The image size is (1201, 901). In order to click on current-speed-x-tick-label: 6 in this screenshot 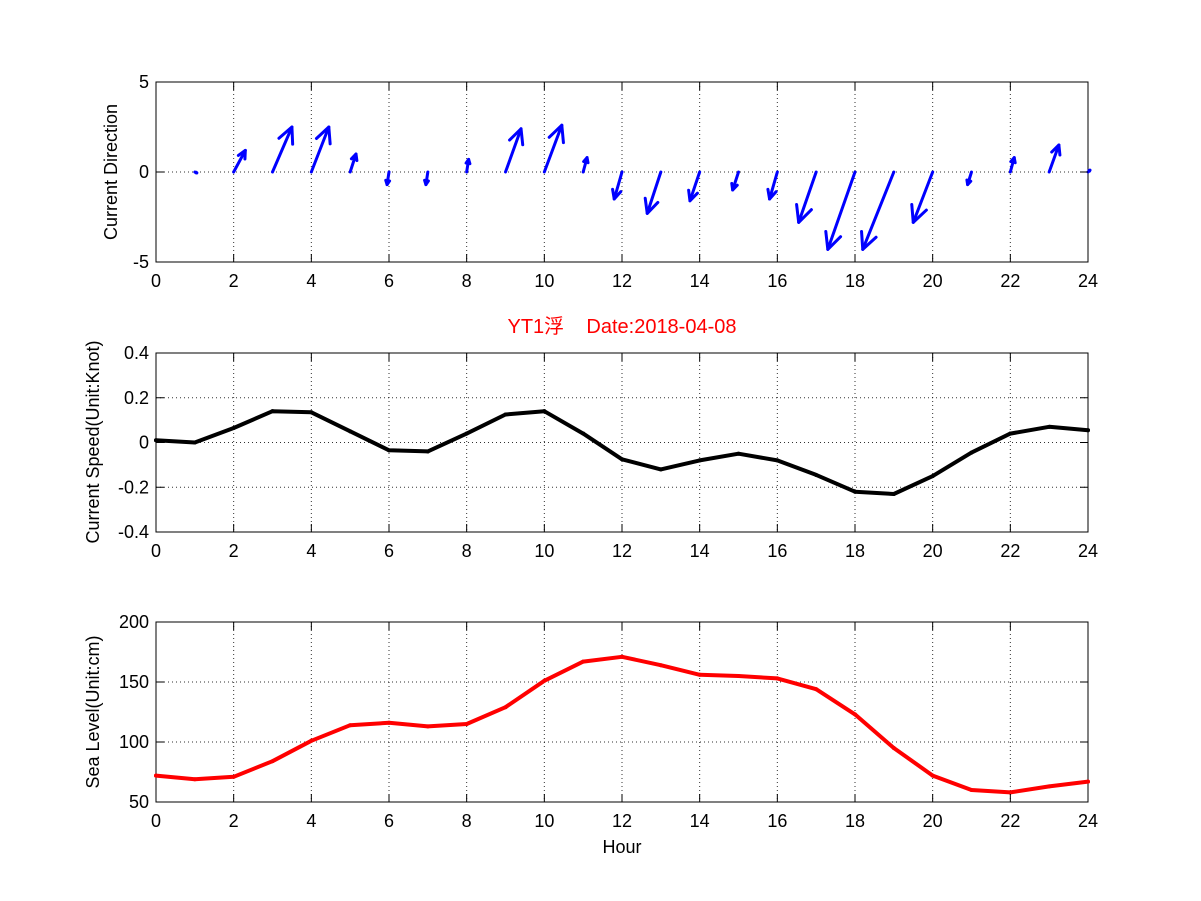, I will do `click(389, 551)`.